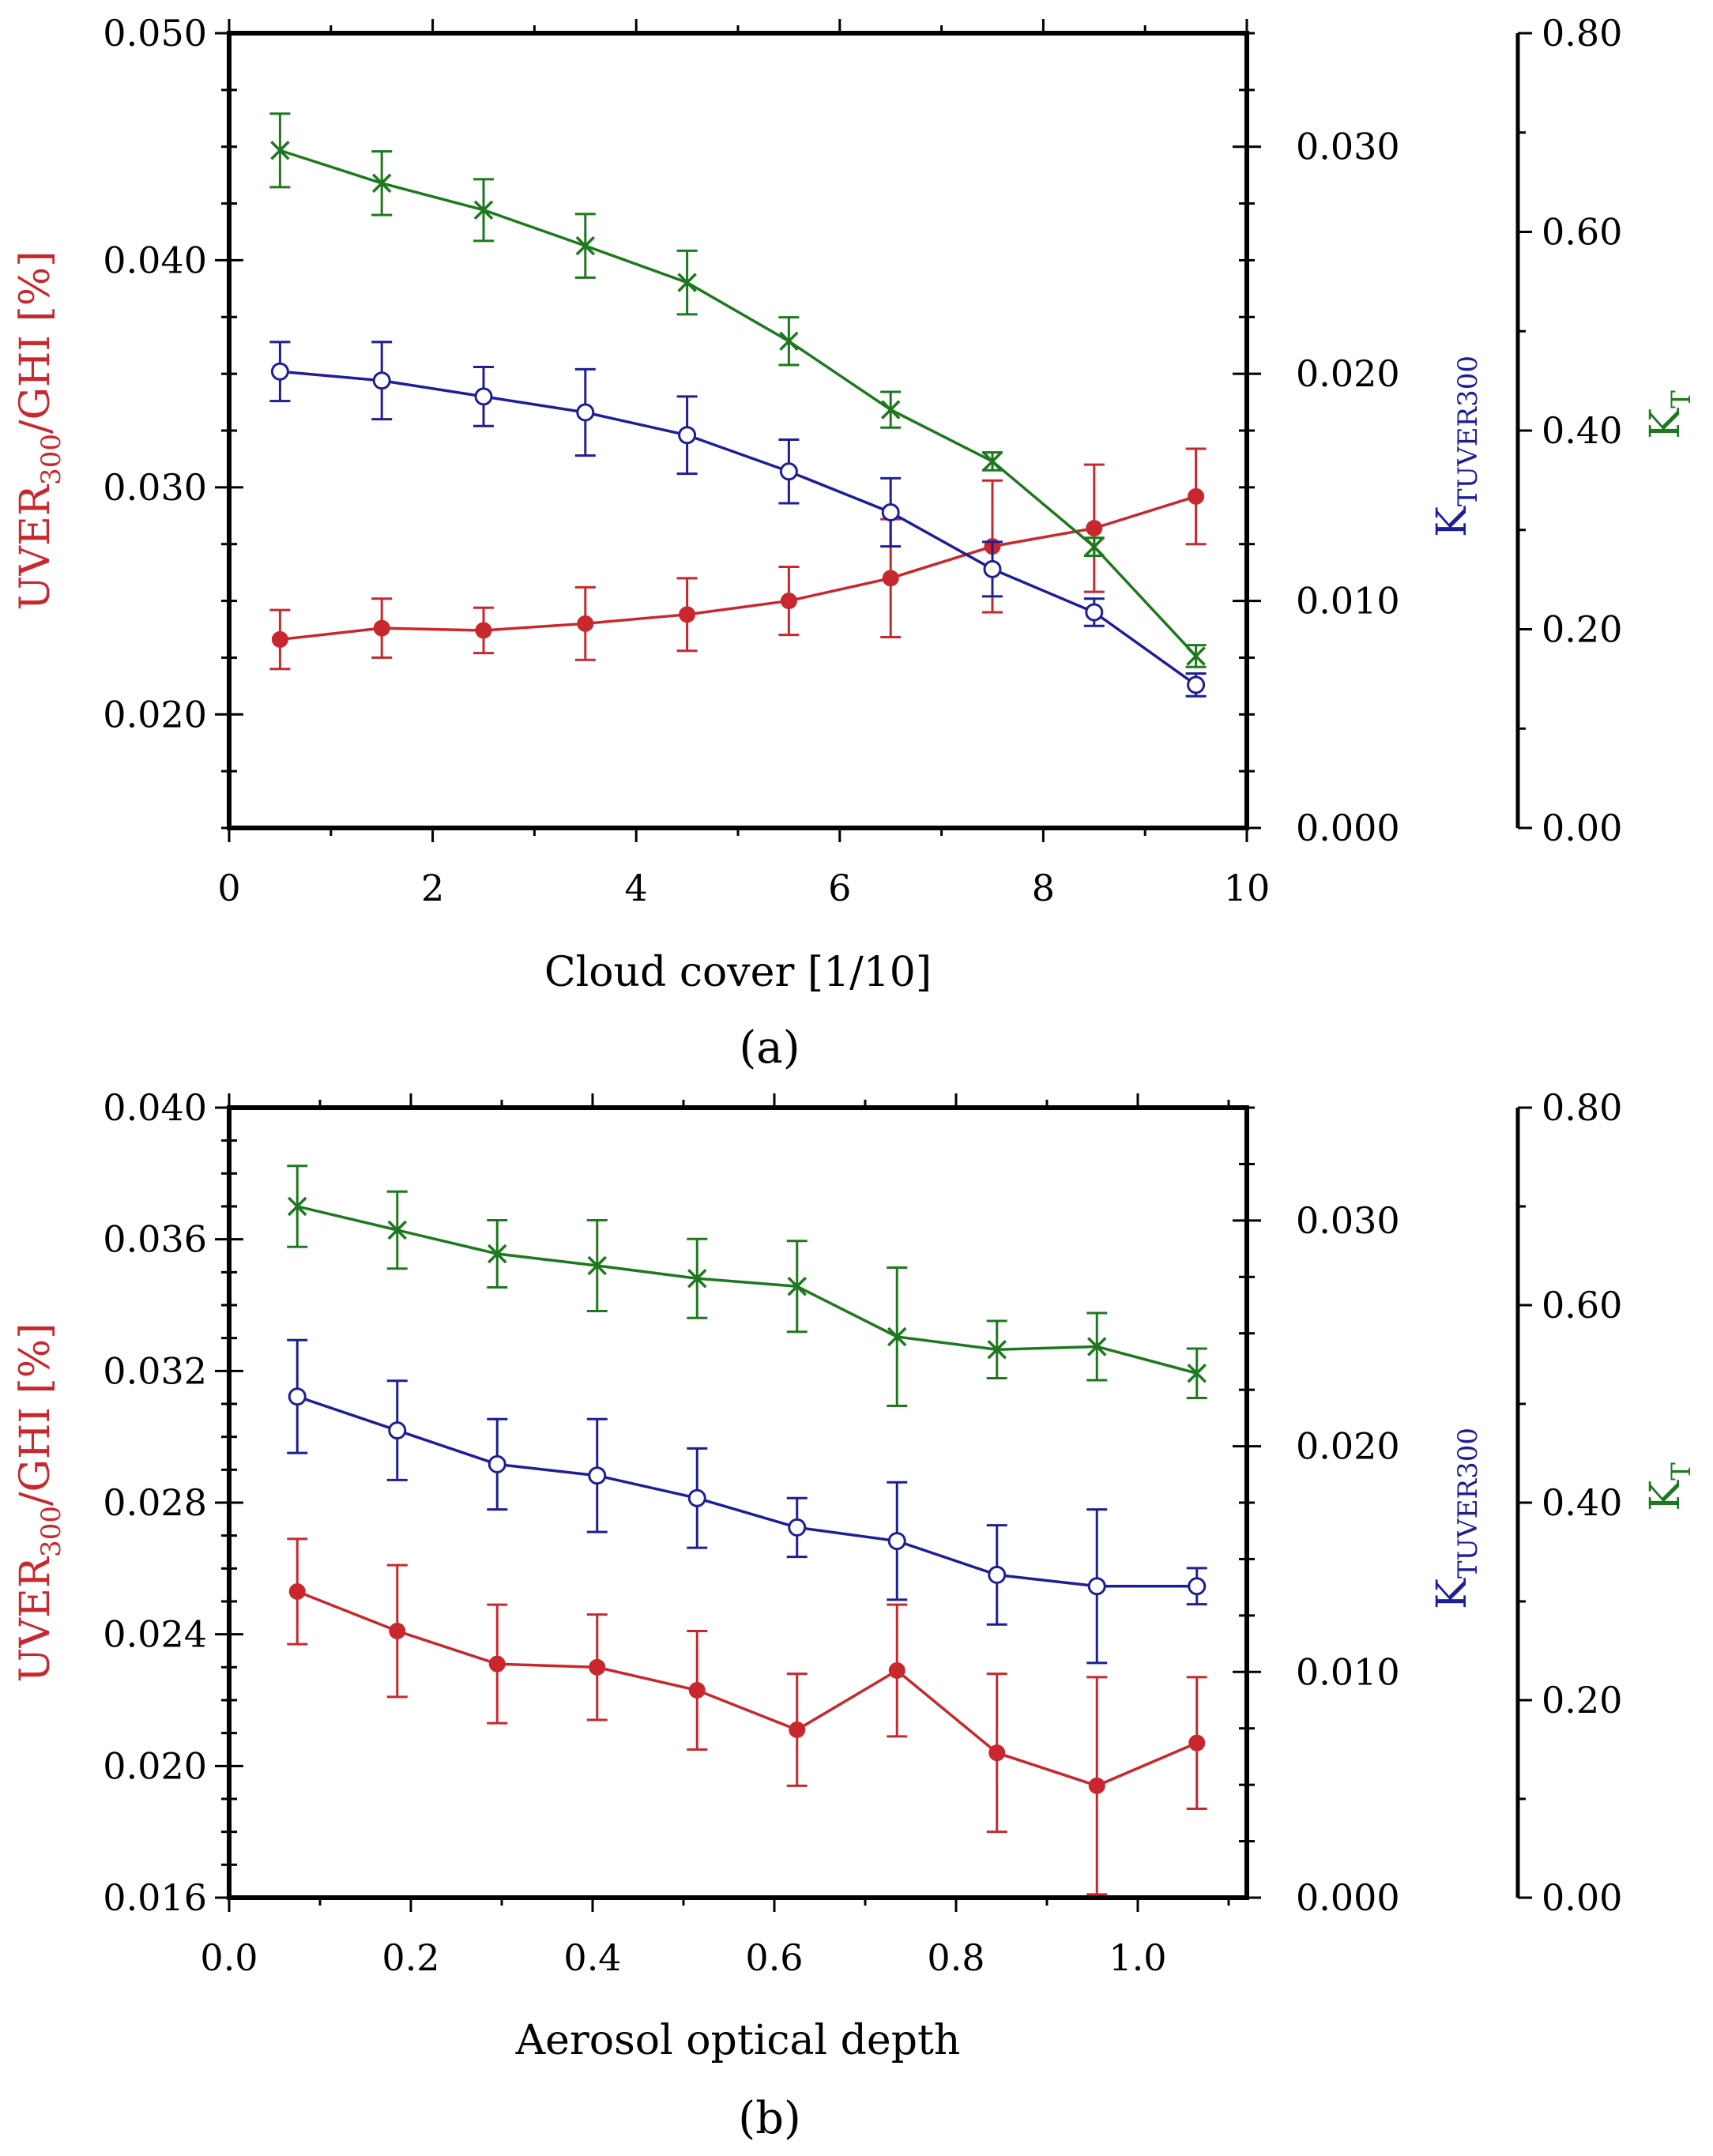 This screenshot has height=2156, width=1713. What do you see at coordinates (774, 1958) in the screenshot?
I see `x-tick-label: 0.6` at bounding box center [774, 1958].